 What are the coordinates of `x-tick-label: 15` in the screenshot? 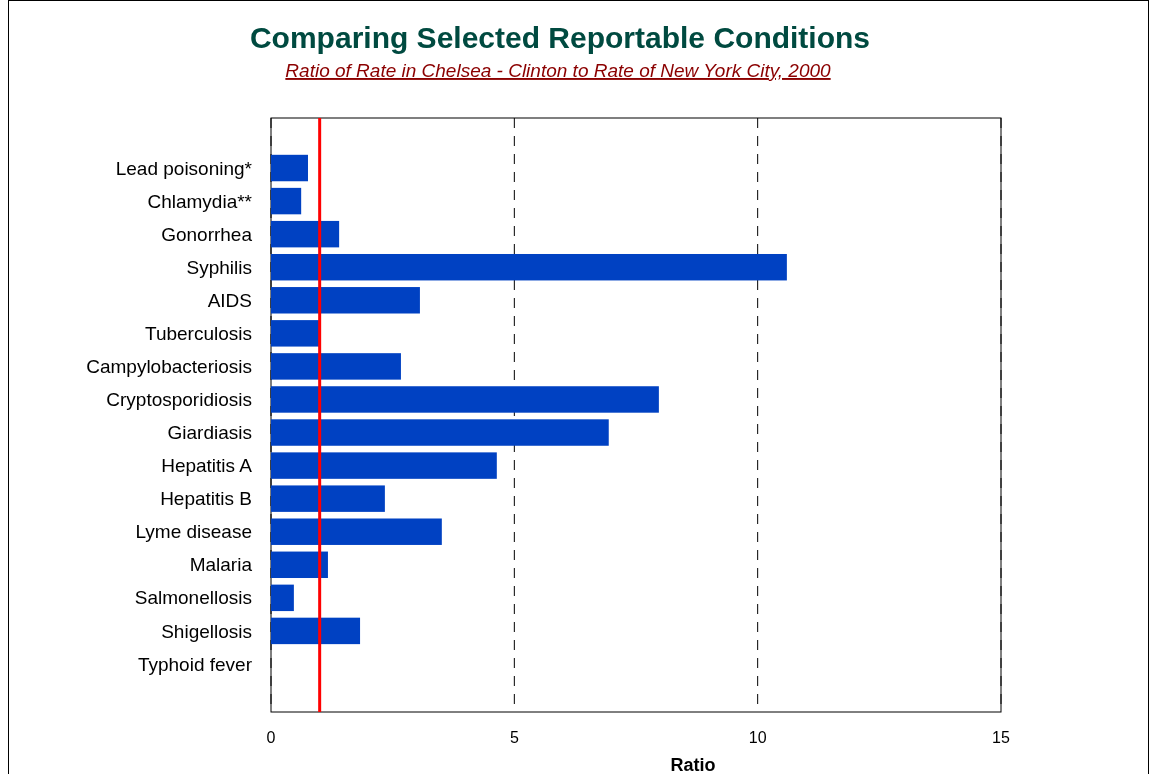 It's located at (1001, 737).